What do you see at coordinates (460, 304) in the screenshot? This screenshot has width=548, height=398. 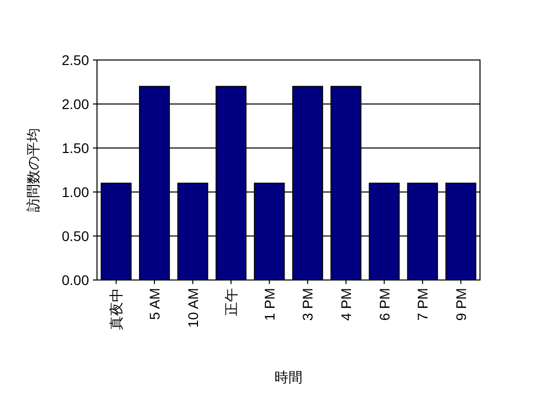 I see `x-tick-label: 9 PM` at bounding box center [460, 304].